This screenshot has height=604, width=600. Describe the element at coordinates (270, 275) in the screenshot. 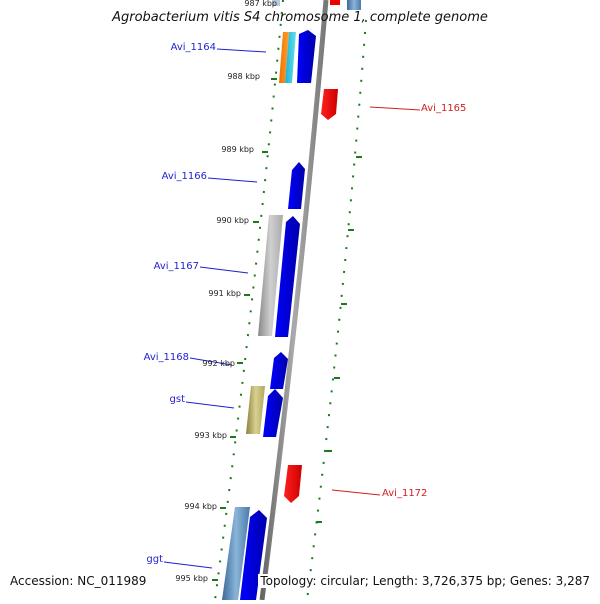

I see `gene-avi-1167-gray` at that location.